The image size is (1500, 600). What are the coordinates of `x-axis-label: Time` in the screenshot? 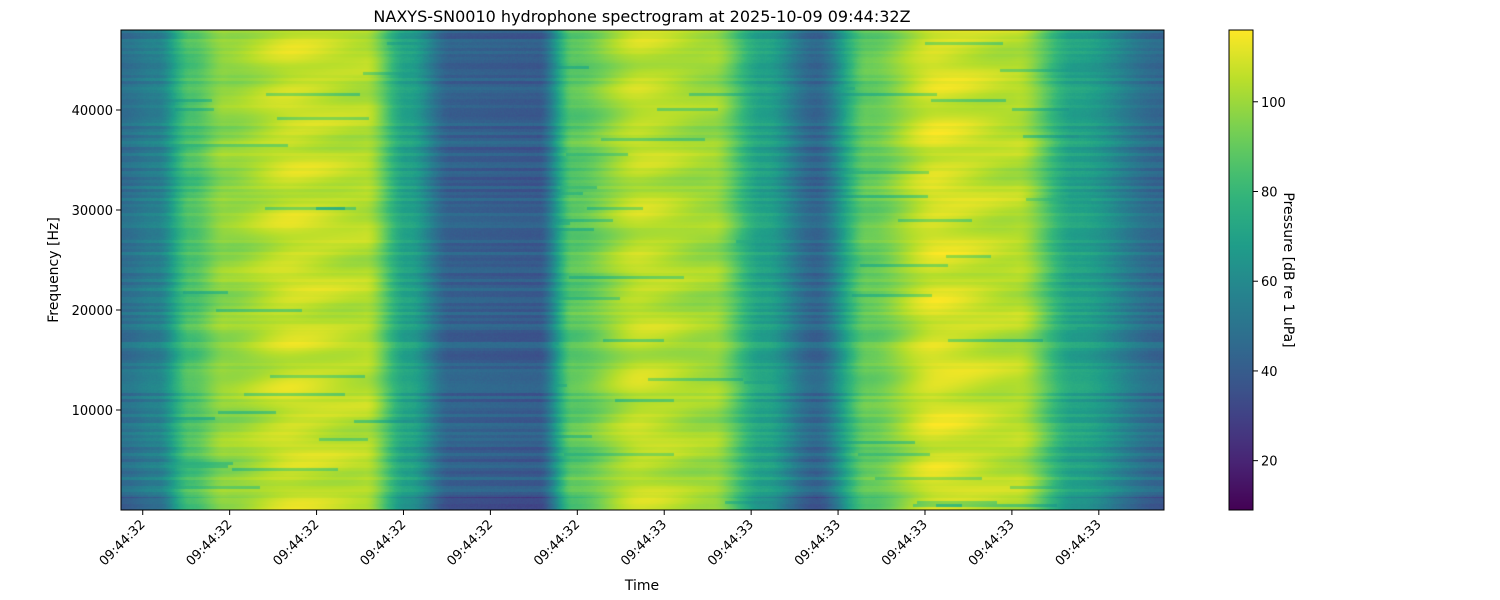 It's located at (641, 586).